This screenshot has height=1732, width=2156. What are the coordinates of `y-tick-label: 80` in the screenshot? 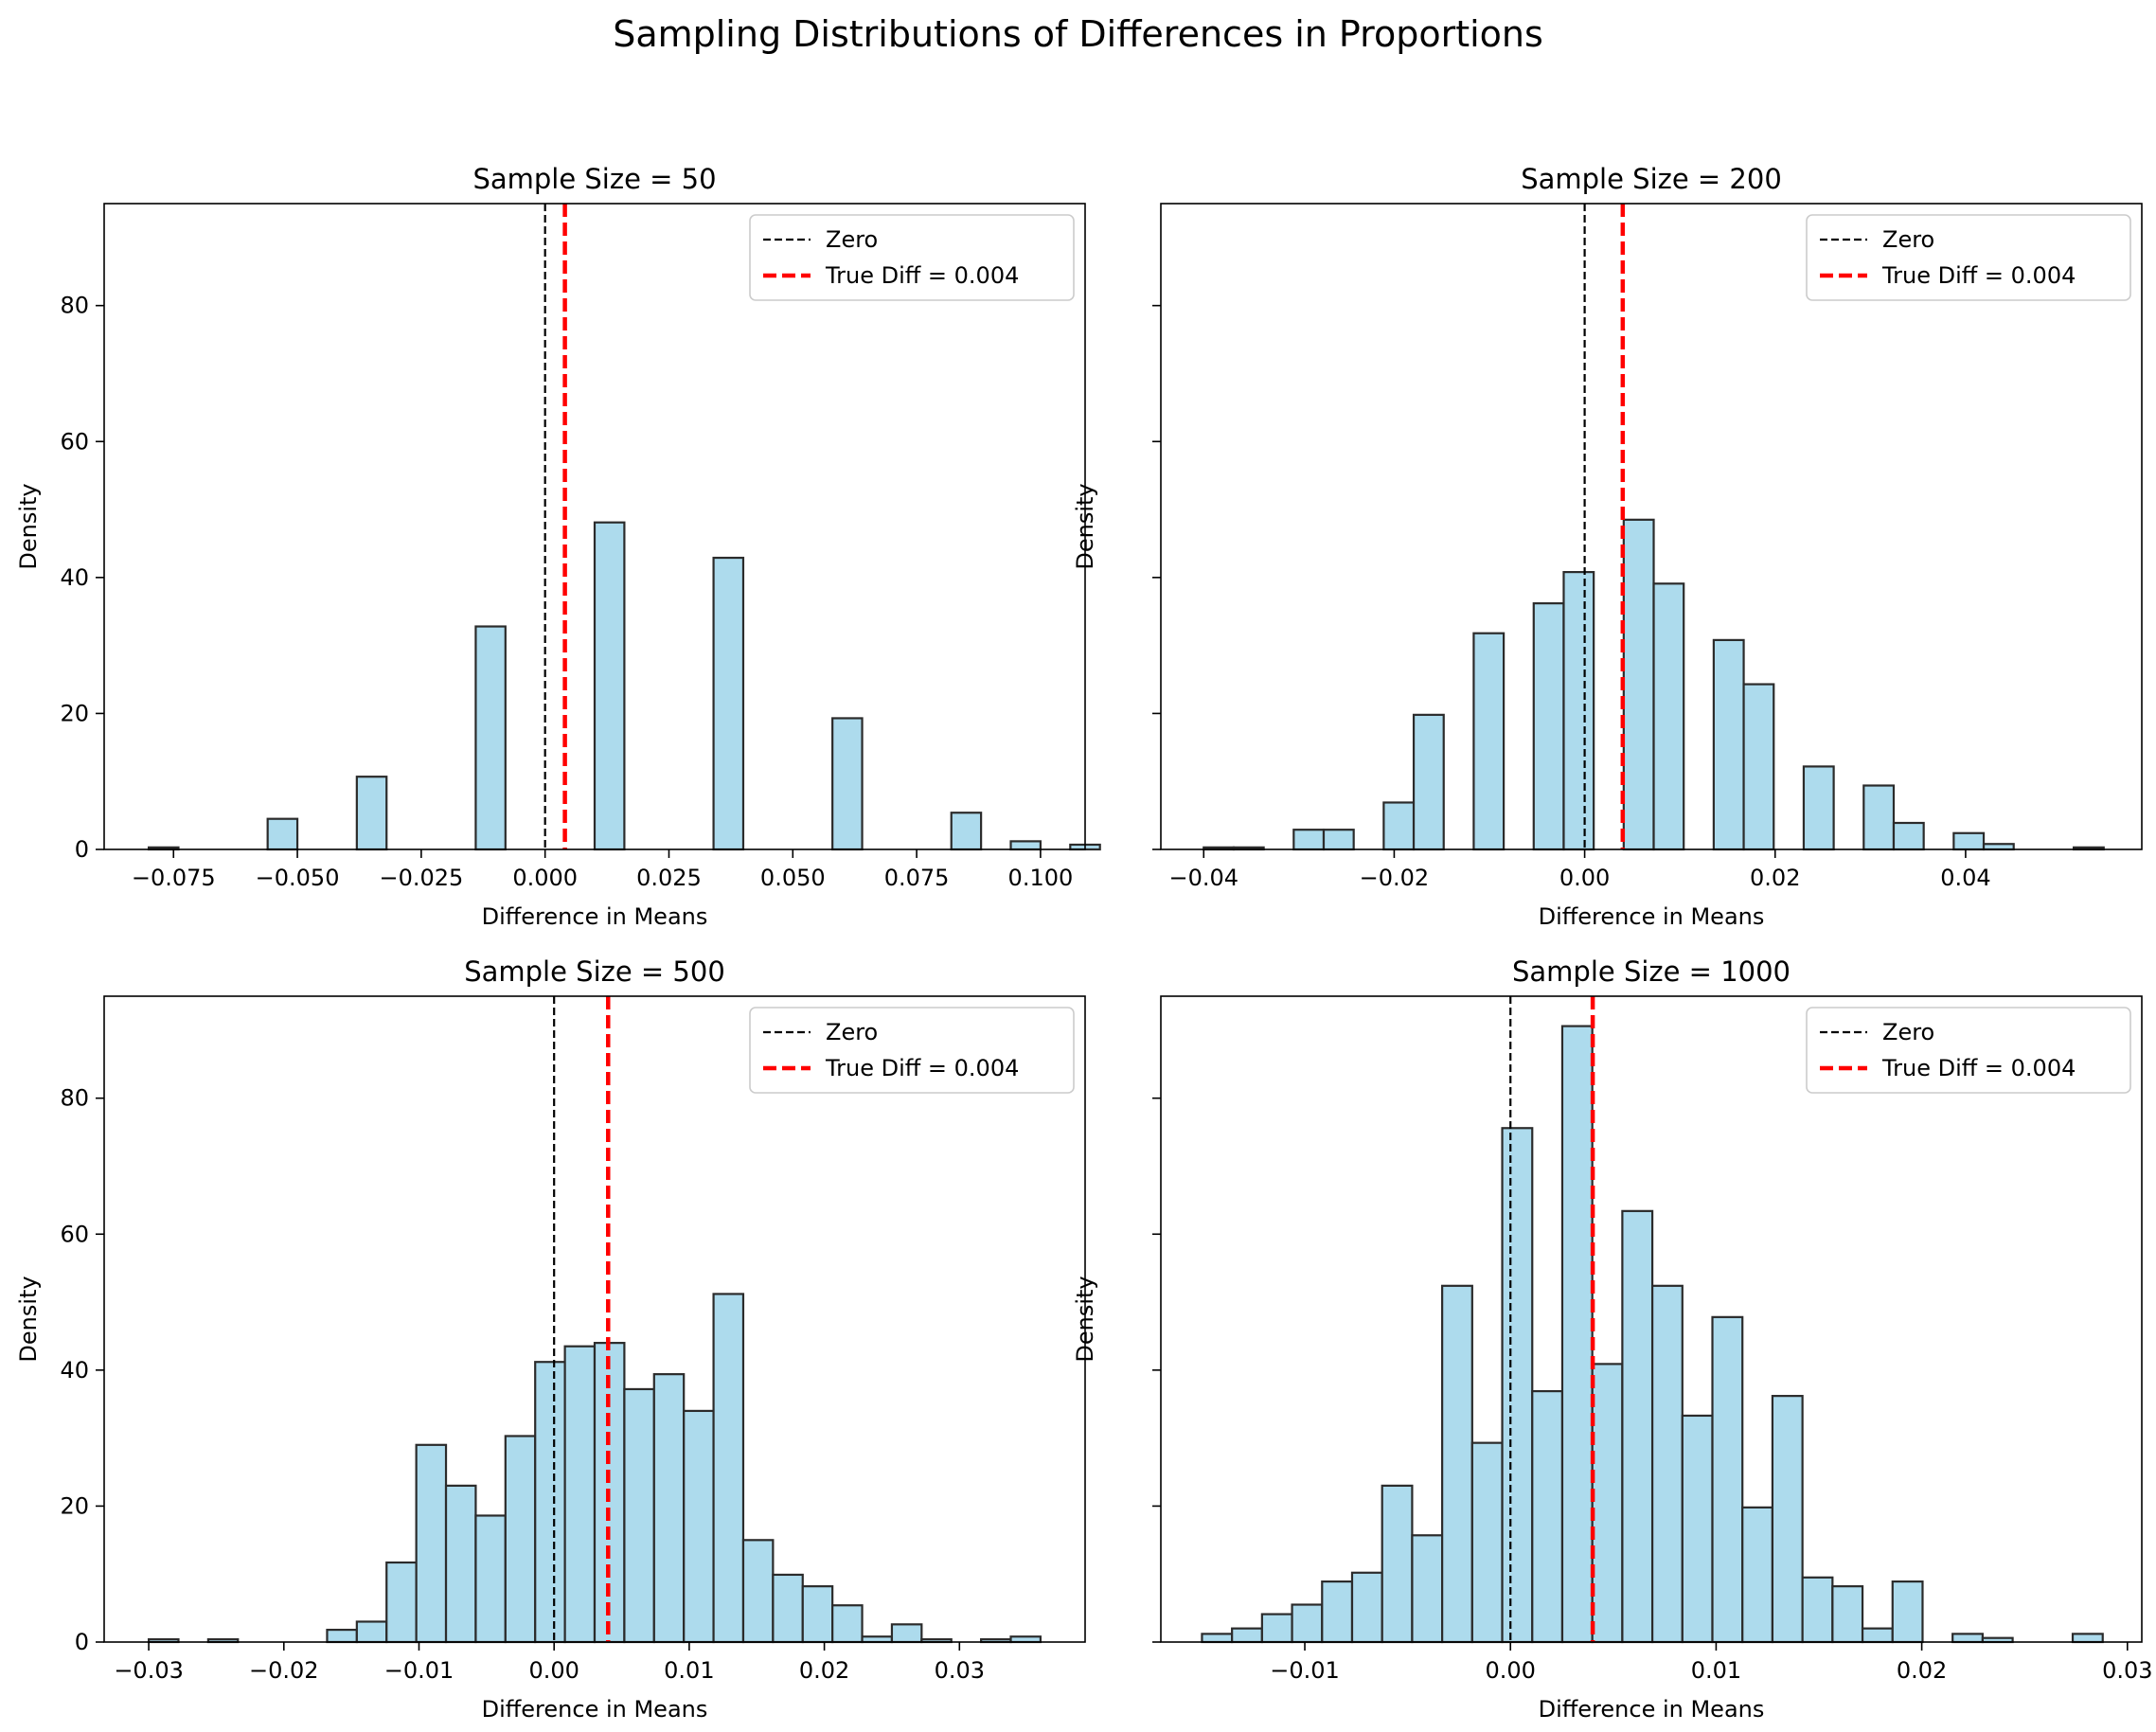 It's located at (74, 1098).